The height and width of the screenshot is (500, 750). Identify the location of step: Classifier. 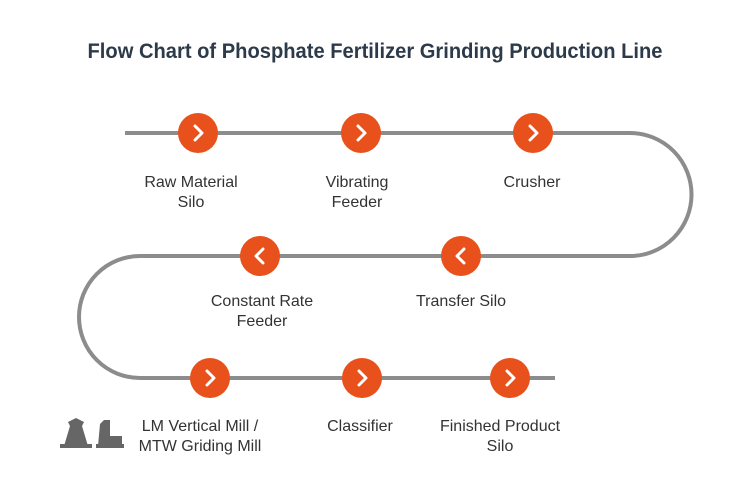
(360, 396).